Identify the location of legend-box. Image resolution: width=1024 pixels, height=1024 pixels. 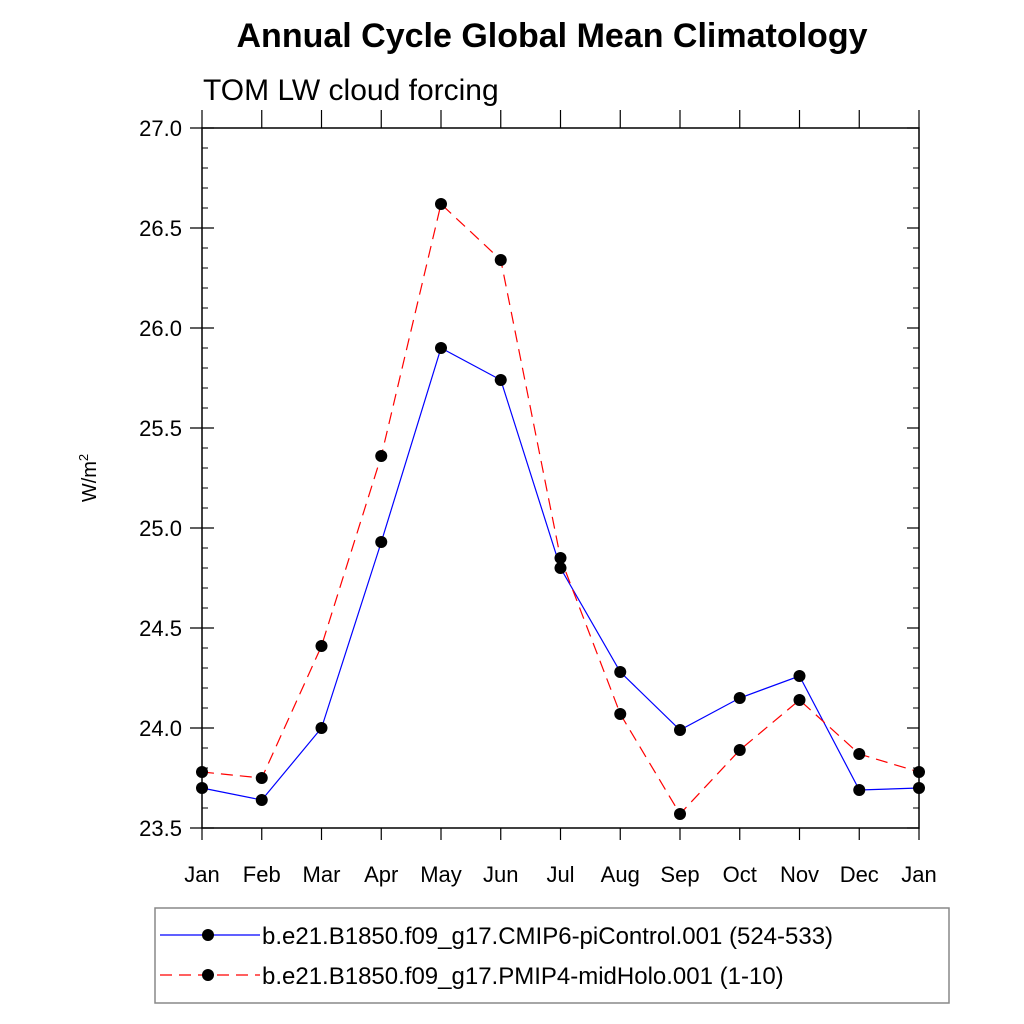
(552, 955).